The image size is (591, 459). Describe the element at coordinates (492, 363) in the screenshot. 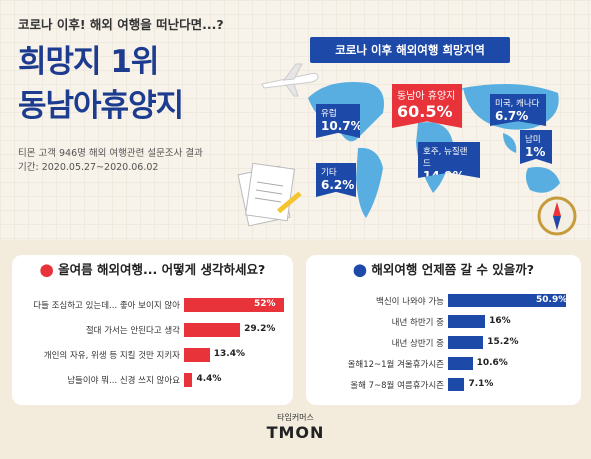

I see `bar-value: 10.6%` at that location.